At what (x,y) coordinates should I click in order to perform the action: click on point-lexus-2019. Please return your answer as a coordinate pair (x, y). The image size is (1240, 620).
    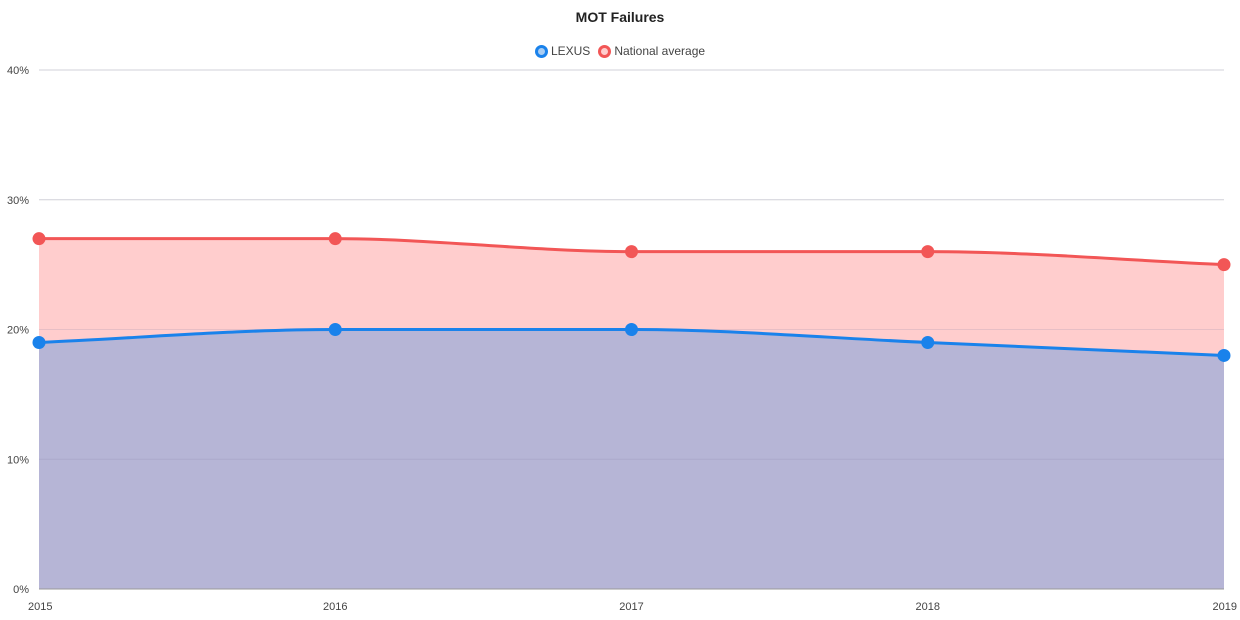
    Looking at the image, I should click on (1224, 355).